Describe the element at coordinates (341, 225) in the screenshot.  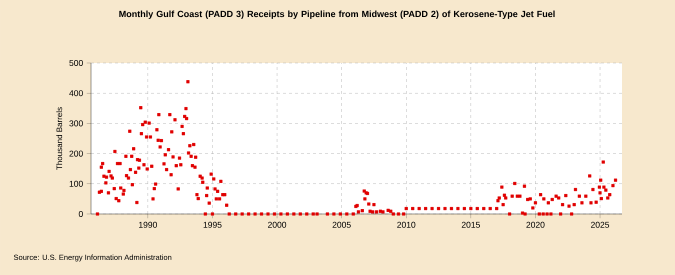
I see `x-tick-label: 2005` at that location.